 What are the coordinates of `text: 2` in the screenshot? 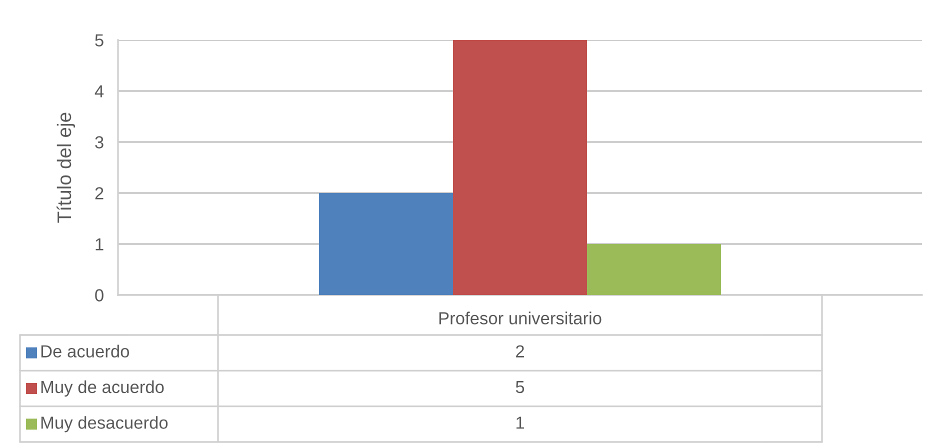 It's located at (520, 351).